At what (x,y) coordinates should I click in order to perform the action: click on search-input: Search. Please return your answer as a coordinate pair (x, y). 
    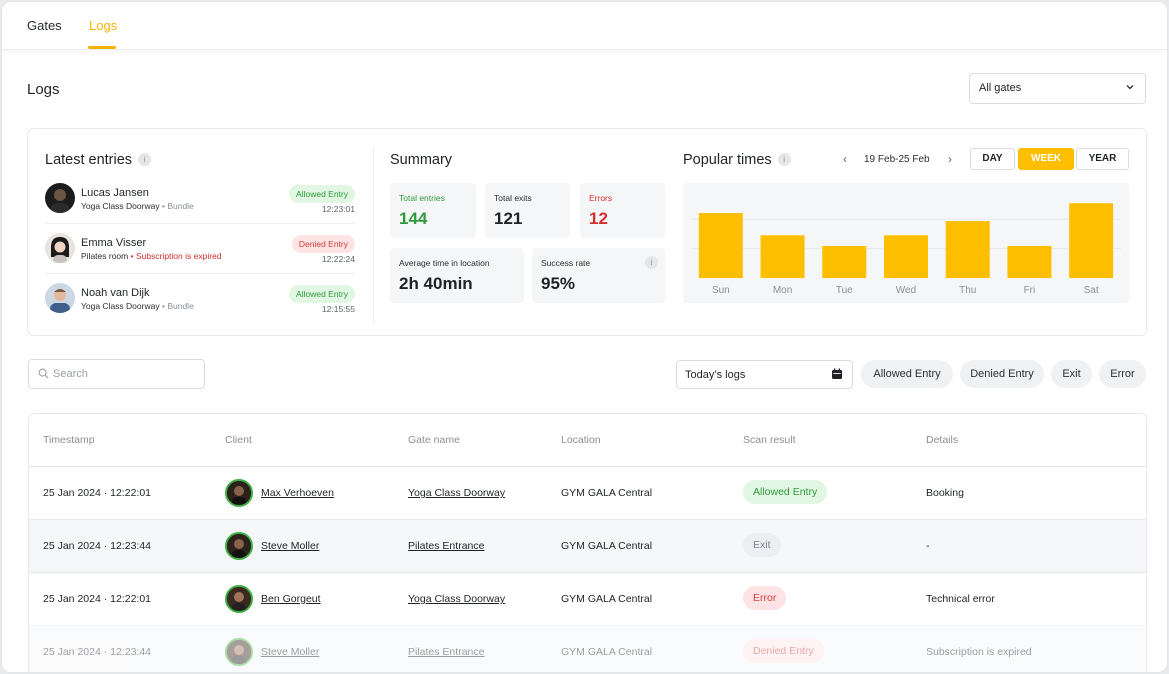
    Looking at the image, I should click on (116, 374).